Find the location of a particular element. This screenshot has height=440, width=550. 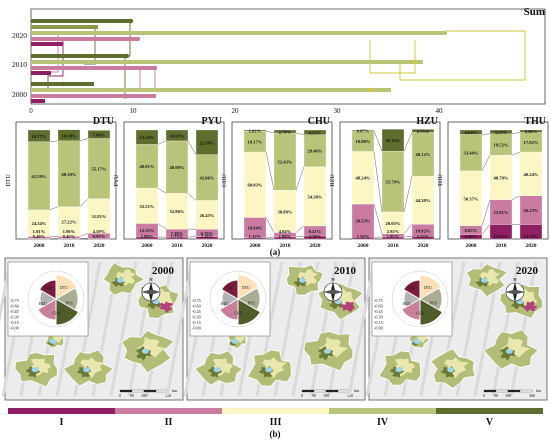

data-label: 24.34% is located at coordinates (39, 223).